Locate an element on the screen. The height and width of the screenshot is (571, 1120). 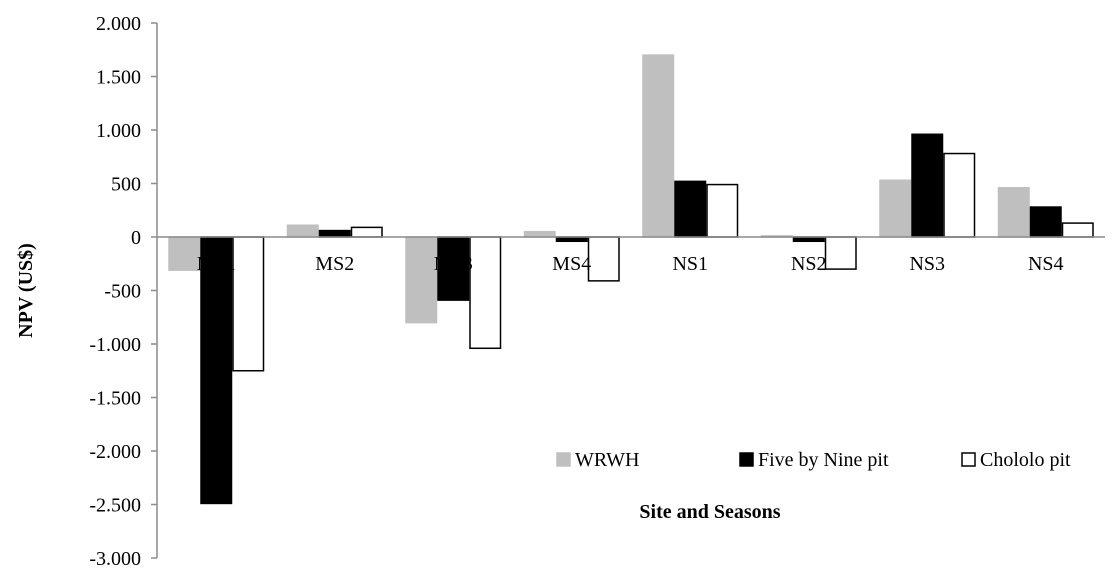
legend: WRWH Five by Nine pit Chololo pit is located at coordinates (813, 460).